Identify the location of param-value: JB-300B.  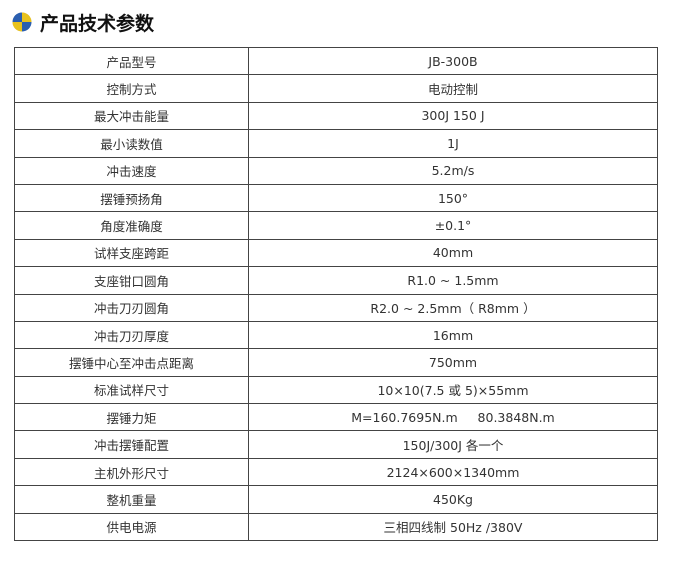
(453, 61).